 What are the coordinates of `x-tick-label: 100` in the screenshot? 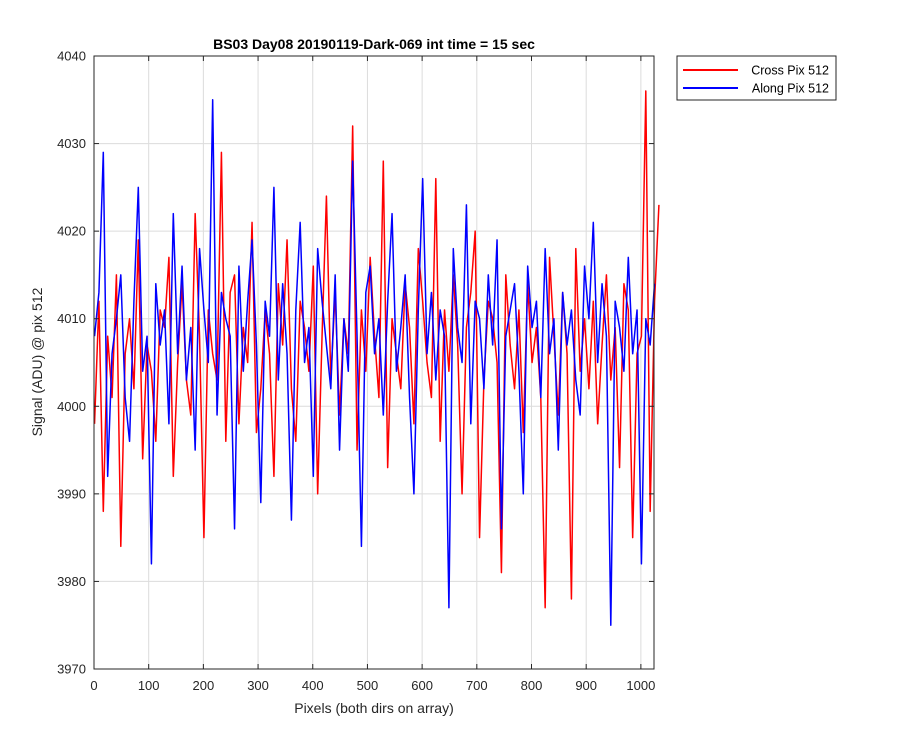 It's located at (149, 685).